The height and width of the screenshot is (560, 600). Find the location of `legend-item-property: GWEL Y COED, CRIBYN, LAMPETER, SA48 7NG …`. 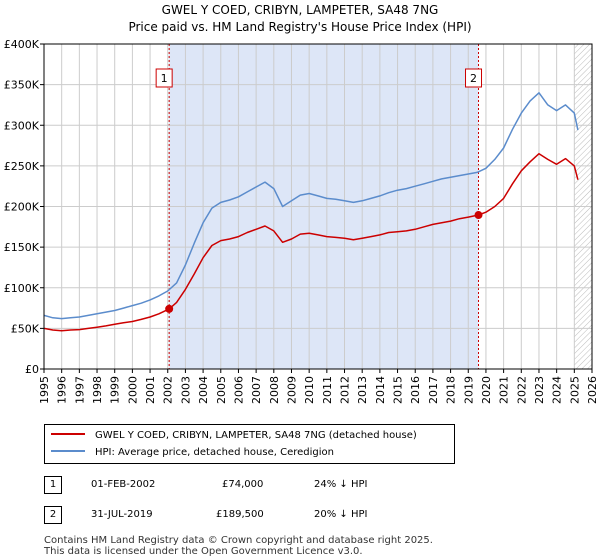

legend-item-property: GWEL Y COED, CRIBYN, LAMPETER, SA48 7NG … is located at coordinates (234, 436).